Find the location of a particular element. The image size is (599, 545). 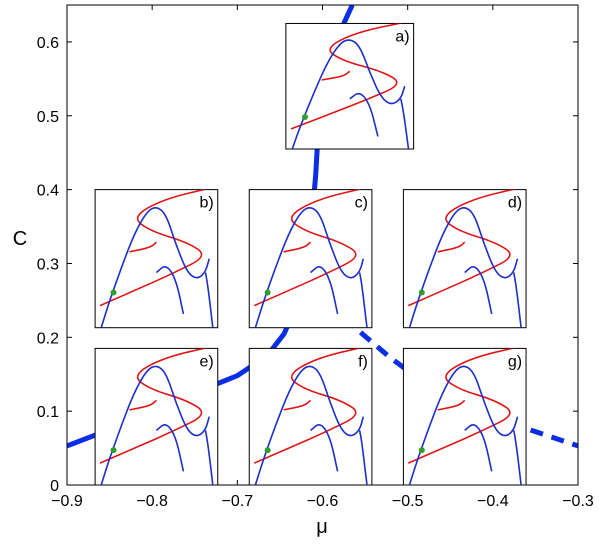

y-tick-label: 0.2 is located at coordinates (48, 338).